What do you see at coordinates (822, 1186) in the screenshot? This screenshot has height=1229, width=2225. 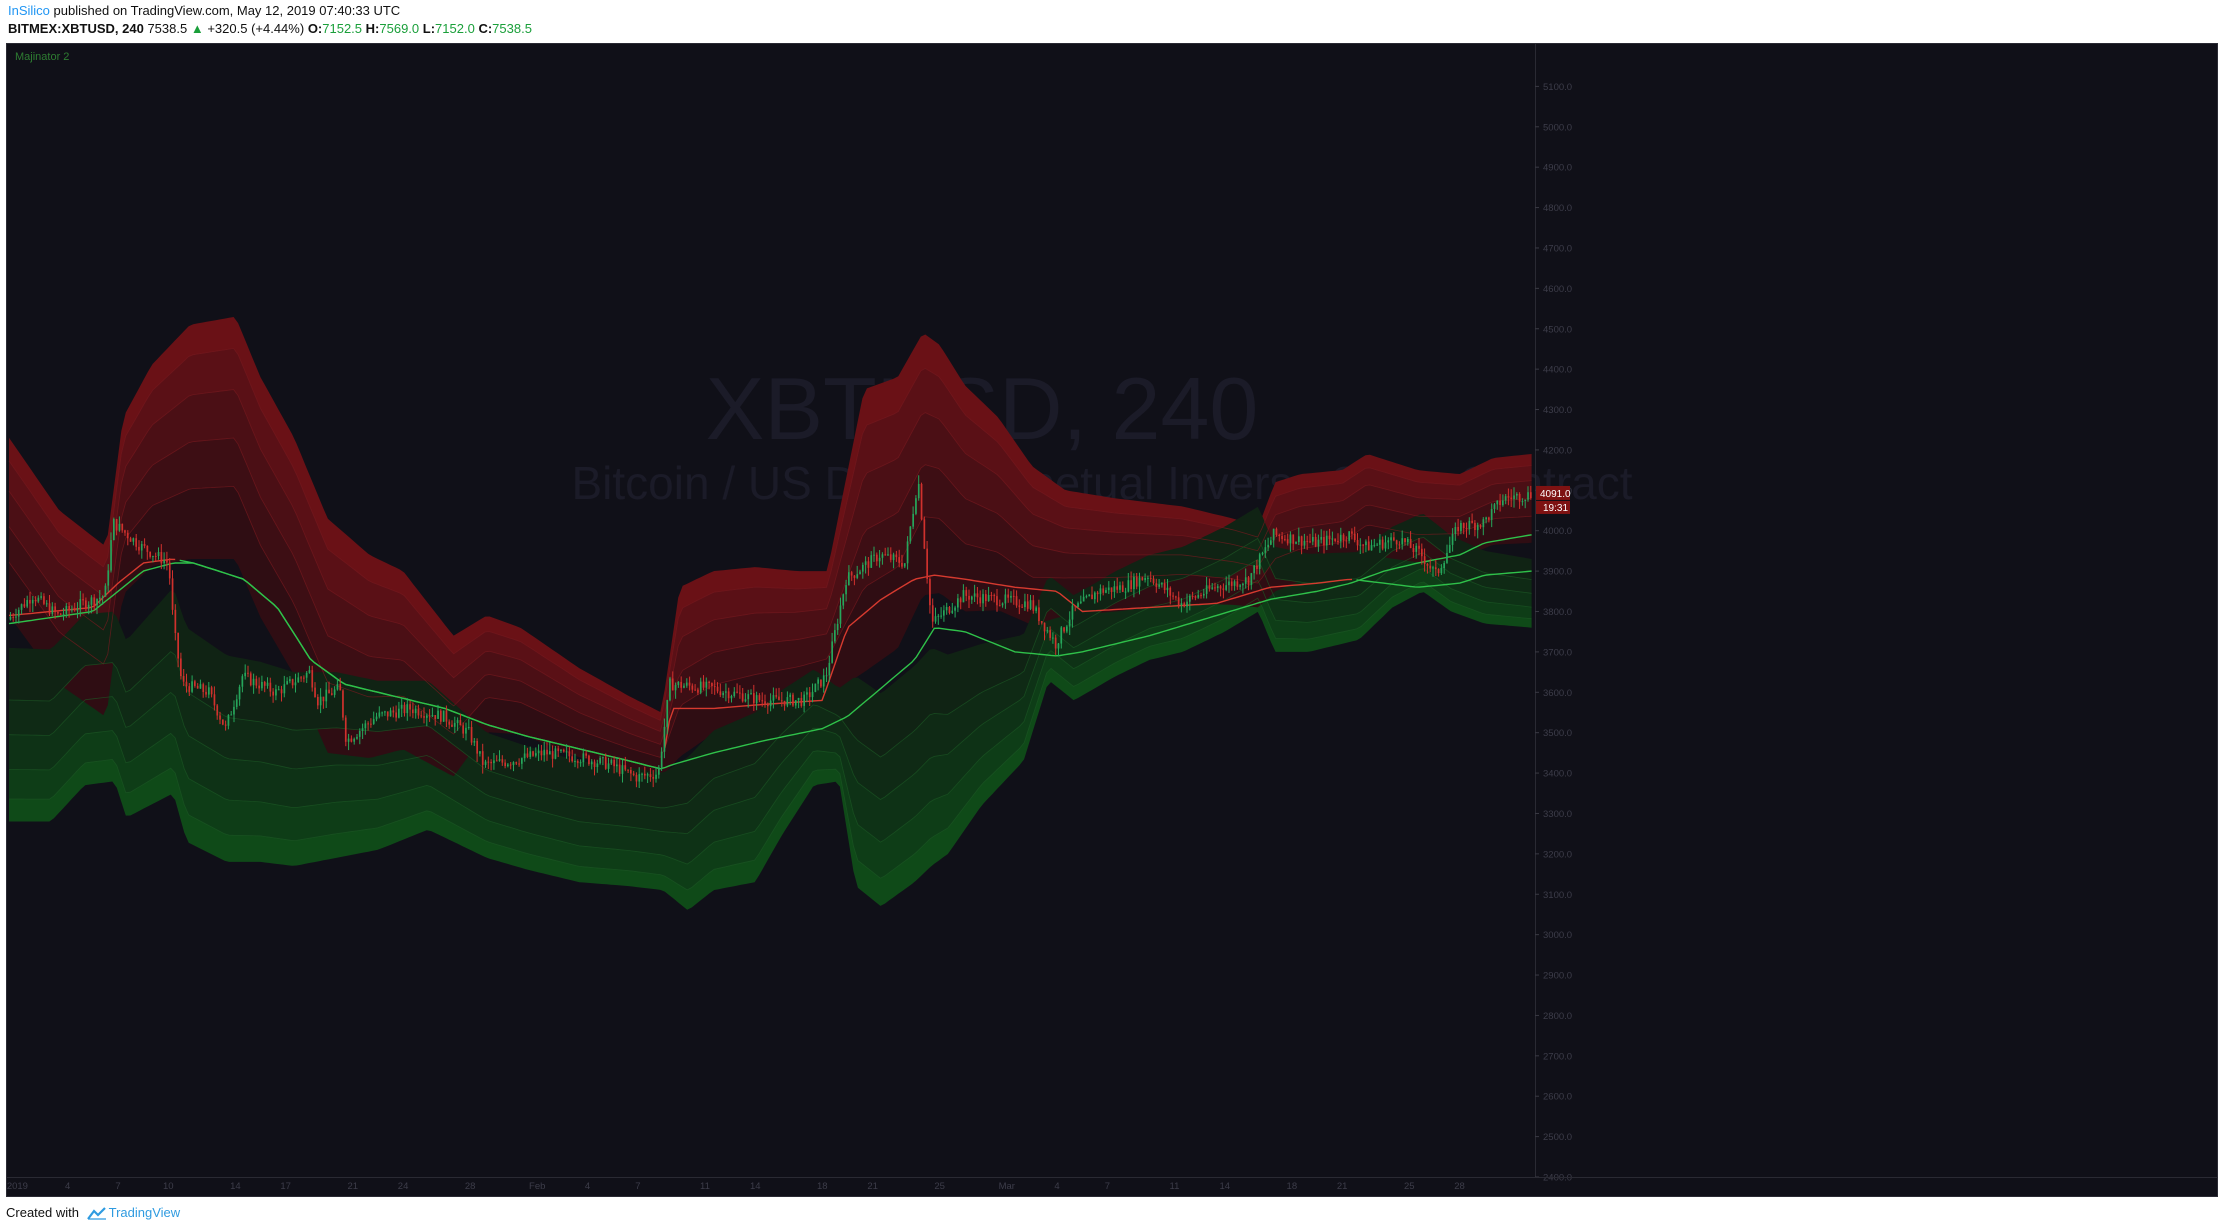 I see `time-tick-label: 18` at bounding box center [822, 1186].